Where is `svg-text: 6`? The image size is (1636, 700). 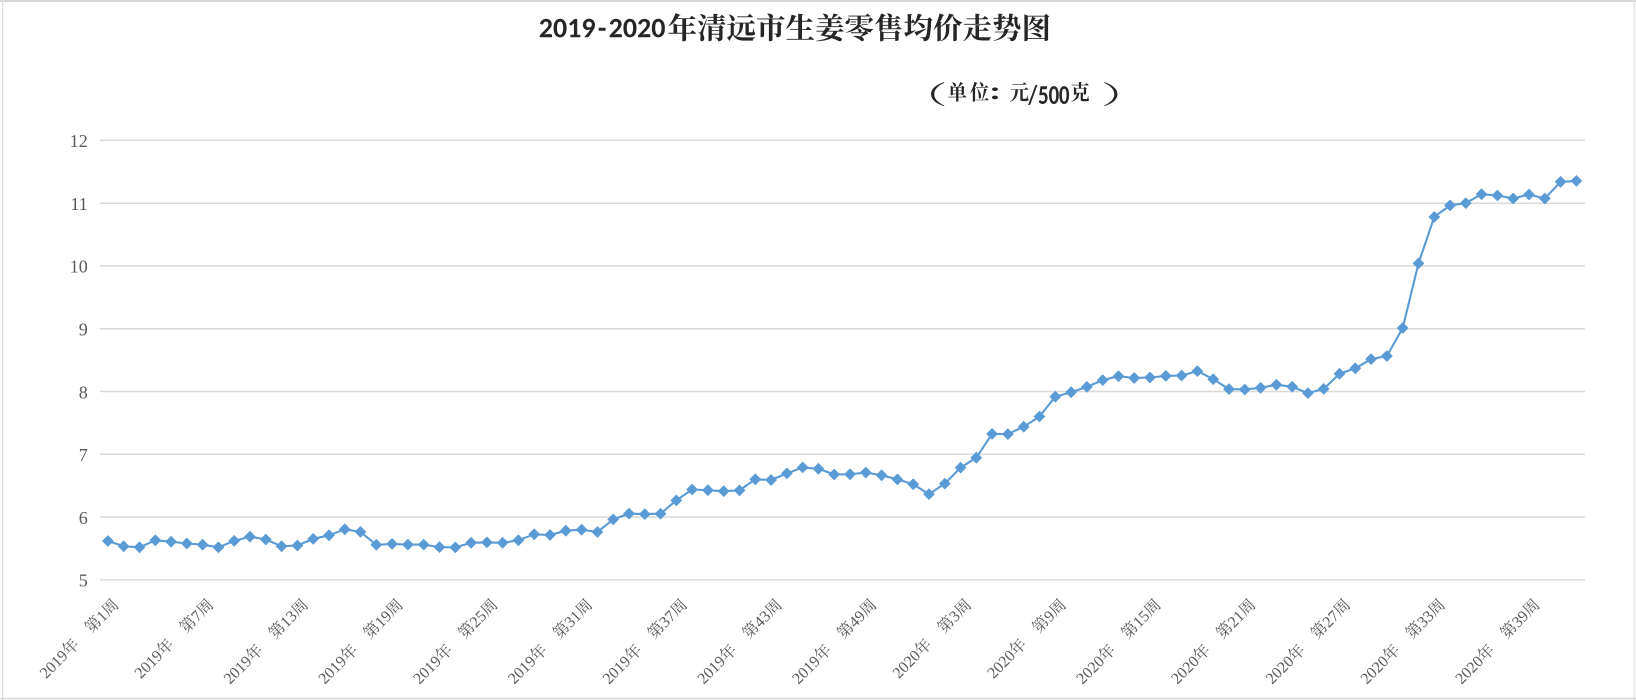 svg-text: 6 is located at coordinates (83, 518).